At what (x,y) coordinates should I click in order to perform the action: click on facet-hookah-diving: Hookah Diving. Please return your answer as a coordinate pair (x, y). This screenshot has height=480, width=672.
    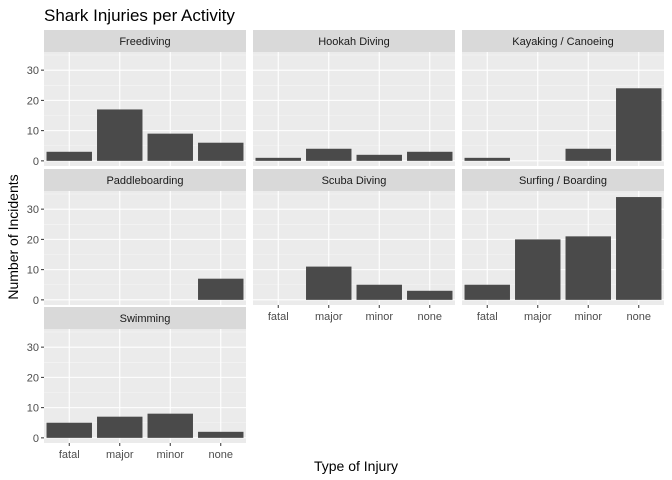
    Looking at the image, I should click on (354, 98).